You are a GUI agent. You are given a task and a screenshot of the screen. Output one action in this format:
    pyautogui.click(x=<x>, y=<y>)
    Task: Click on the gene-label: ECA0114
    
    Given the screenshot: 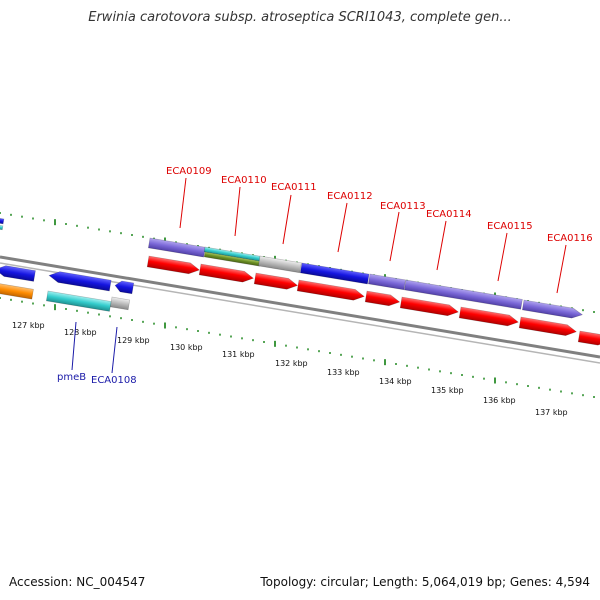 What is the action you would take?
    pyautogui.click(x=449, y=214)
    